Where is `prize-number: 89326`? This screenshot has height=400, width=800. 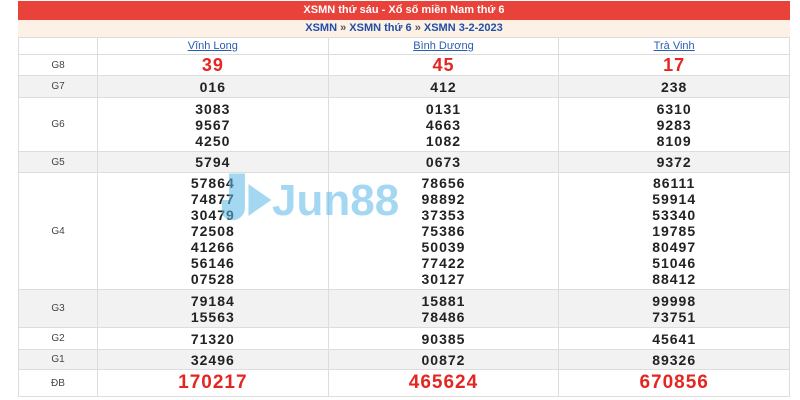 prize-number: 89326 is located at coordinates (674, 359).